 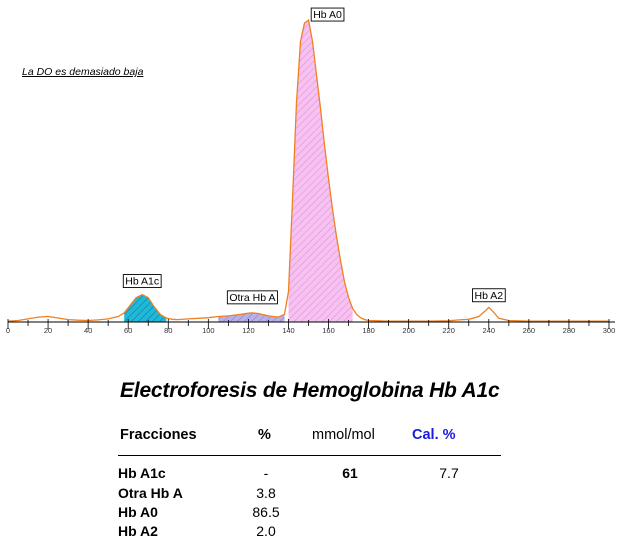 What do you see at coordinates (609, 330) in the screenshot?
I see `x-tick-label: 300` at bounding box center [609, 330].